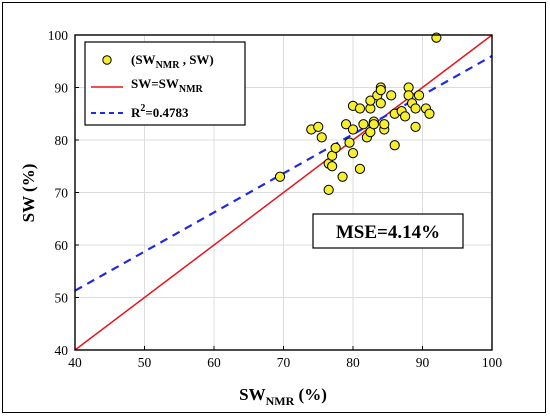  I want to click on y-tick-label: 90, so click(62, 88).